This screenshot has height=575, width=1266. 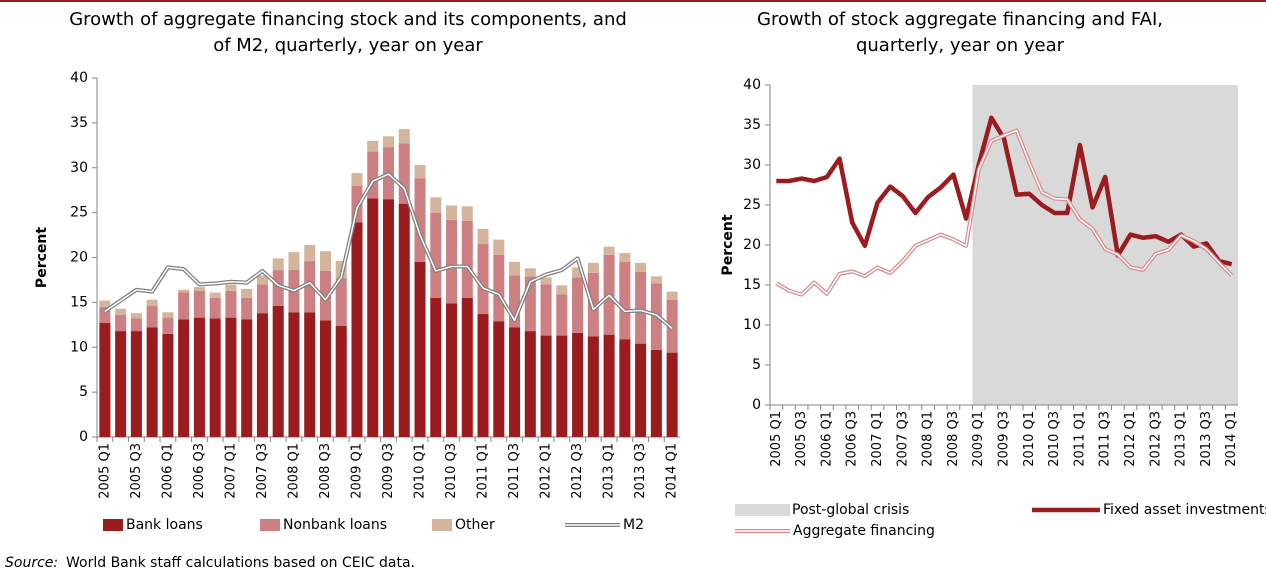 I want to click on x-tick-label: 2007 Q1, so click(x=877, y=439).